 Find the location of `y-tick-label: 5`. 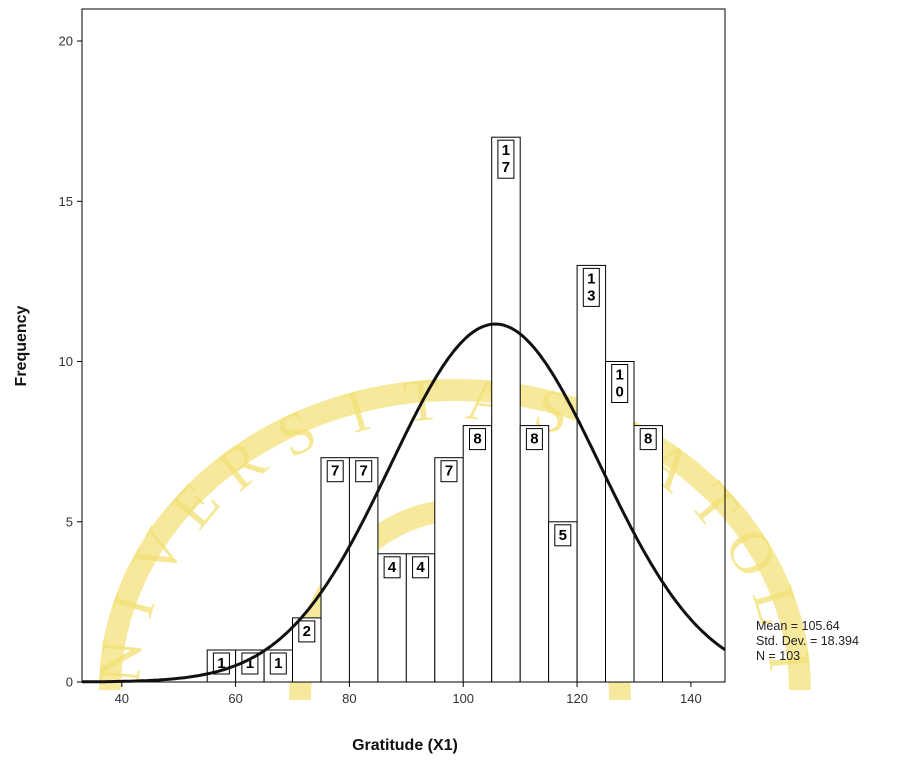

y-tick-label: 5 is located at coordinates (69, 521).